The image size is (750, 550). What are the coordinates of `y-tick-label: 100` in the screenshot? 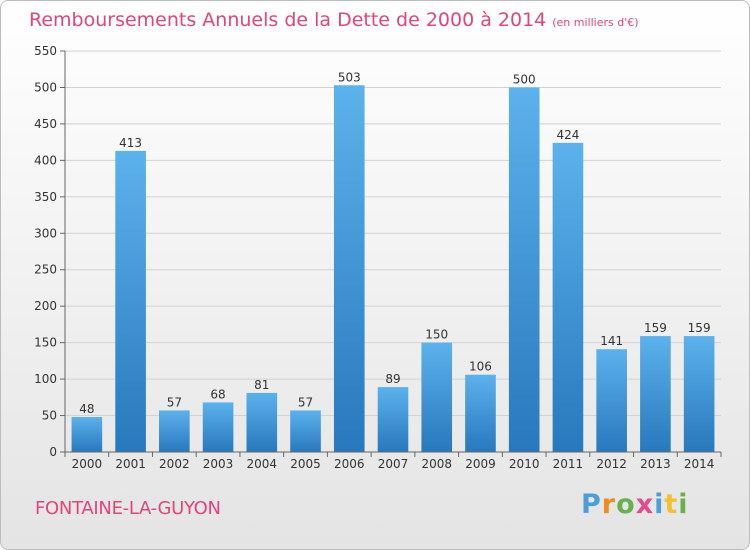 It's located at (45, 379).